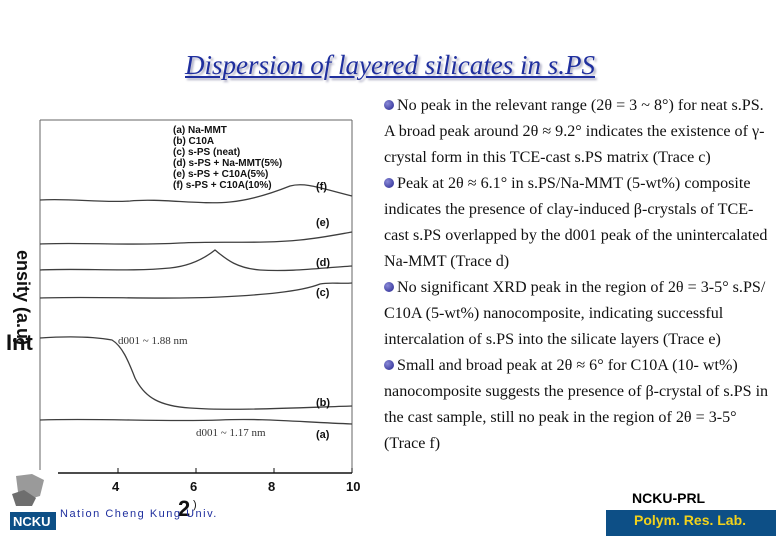 This screenshot has height=540, width=780. I want to click on trace-c, so click(196, 290).